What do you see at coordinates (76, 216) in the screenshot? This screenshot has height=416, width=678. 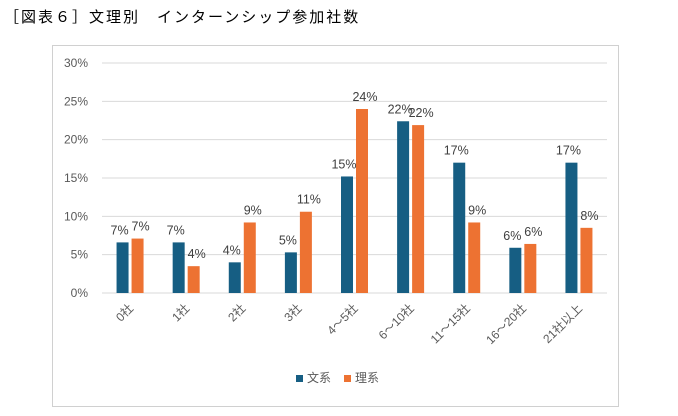 I see `y-tick-label: 10%` at bounding box center [76, 216].